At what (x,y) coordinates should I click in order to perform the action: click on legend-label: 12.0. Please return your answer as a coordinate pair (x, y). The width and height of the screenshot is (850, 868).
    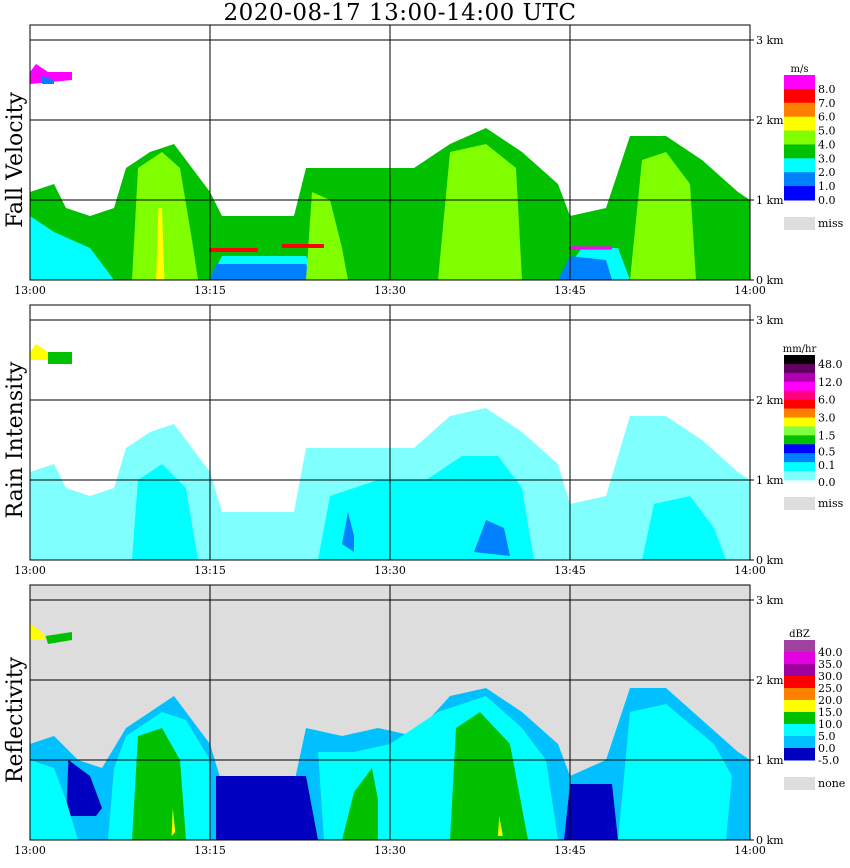
    Looking at the image, I should click on (830, 382).